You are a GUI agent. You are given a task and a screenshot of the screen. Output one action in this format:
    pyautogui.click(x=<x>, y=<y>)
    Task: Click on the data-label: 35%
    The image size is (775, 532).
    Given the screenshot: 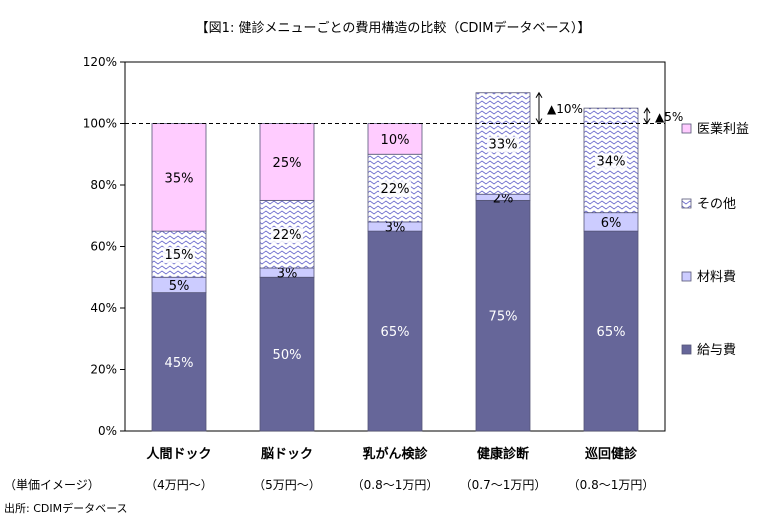 What is the action you would take?
    pyautogui.click(x=179, y=178)
    